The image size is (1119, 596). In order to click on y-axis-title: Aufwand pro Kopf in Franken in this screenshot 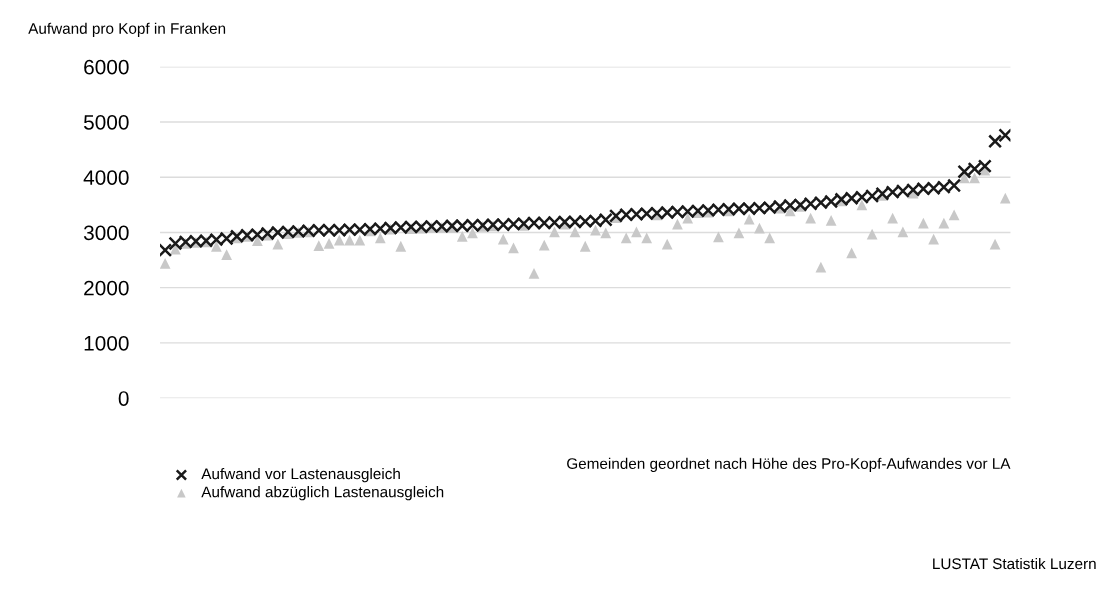, I will do `click(127, 29)`.